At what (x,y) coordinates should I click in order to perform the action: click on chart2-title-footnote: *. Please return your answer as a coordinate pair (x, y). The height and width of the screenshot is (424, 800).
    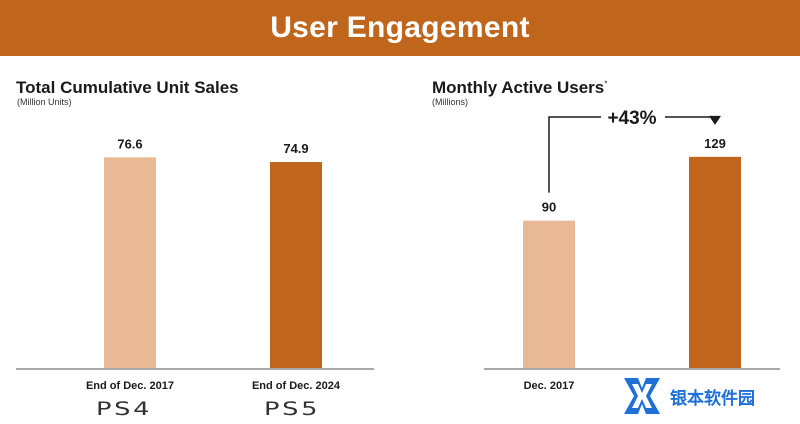
    Looking at the image, I should click on (606, 84).